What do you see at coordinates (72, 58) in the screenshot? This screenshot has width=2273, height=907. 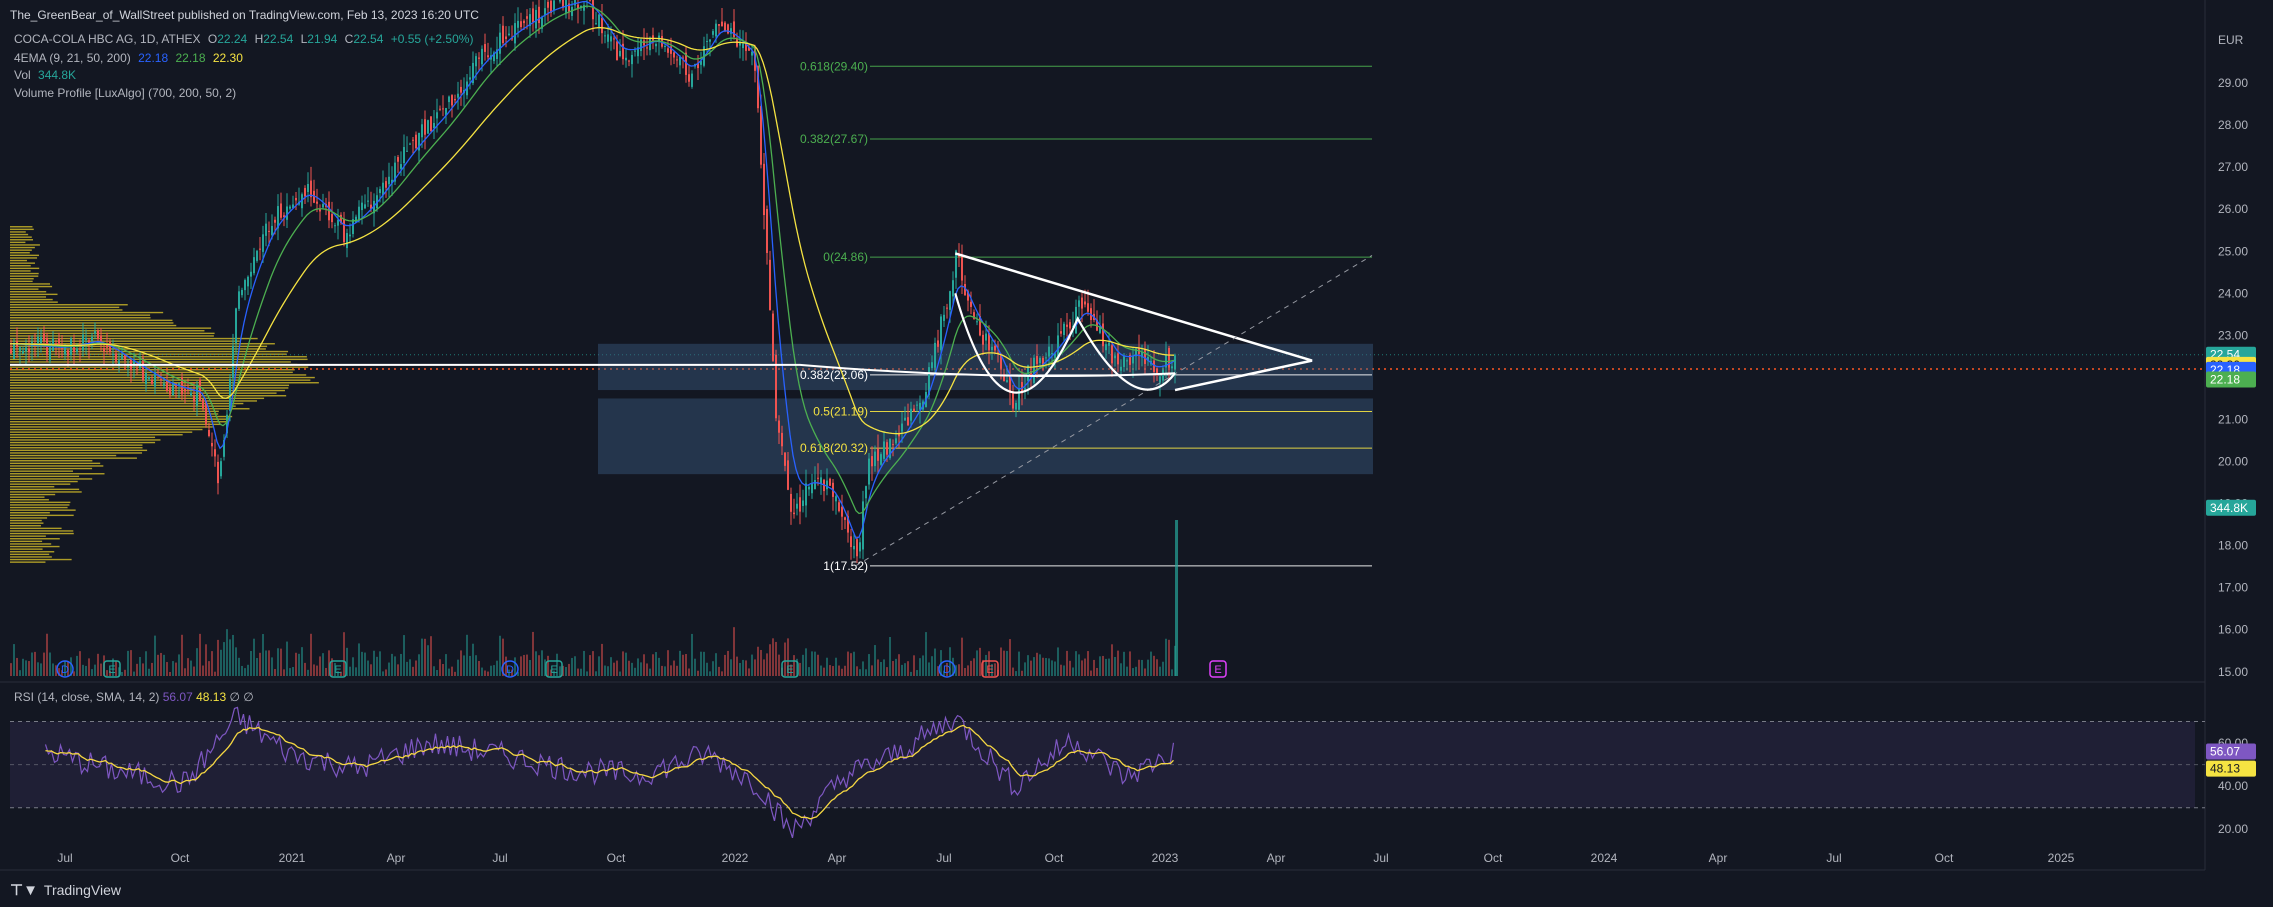 I see `ema-label: 4EMA (9, 21, 50, 200)` at bounding box center [72, 58].